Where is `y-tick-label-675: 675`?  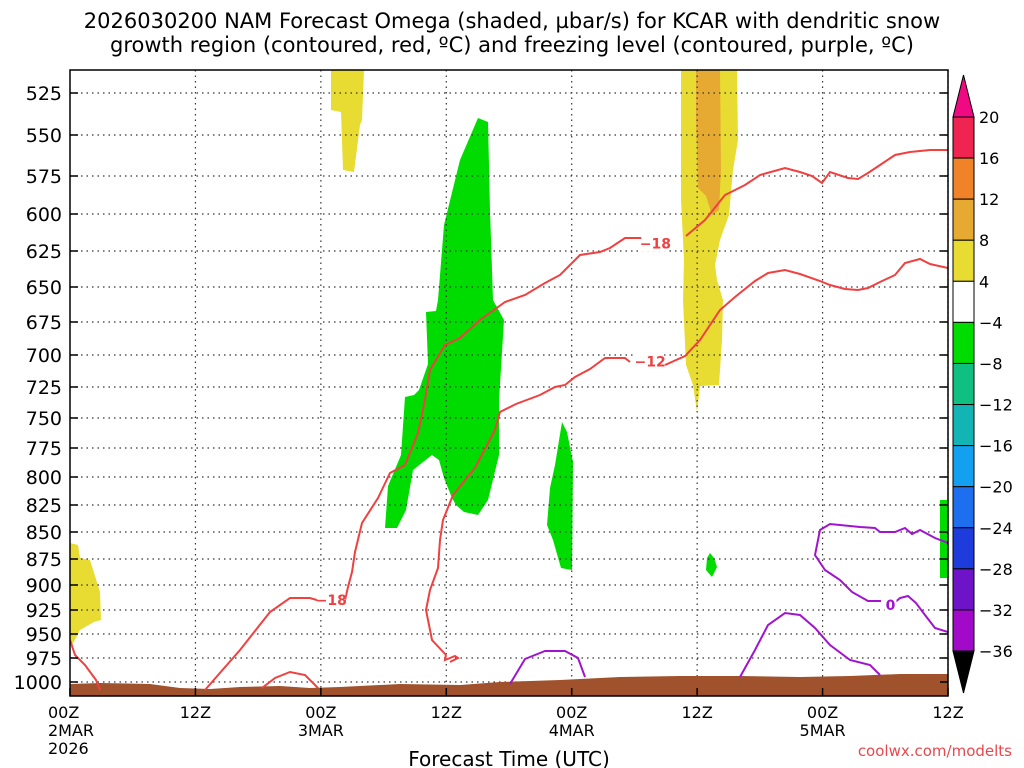
y-tick-label-675: 675 is located at coordinates (44, 323).